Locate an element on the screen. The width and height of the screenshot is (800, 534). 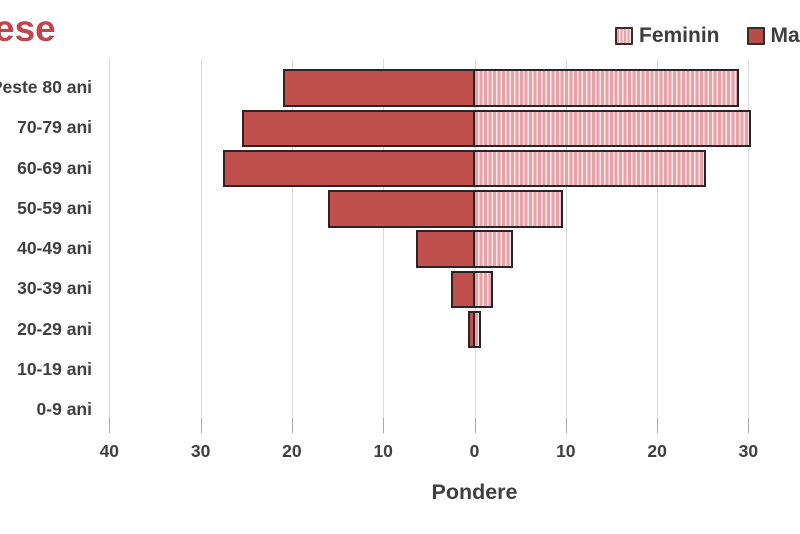
bar-feminin-70-79-ani is located at coordinates (612, 128).